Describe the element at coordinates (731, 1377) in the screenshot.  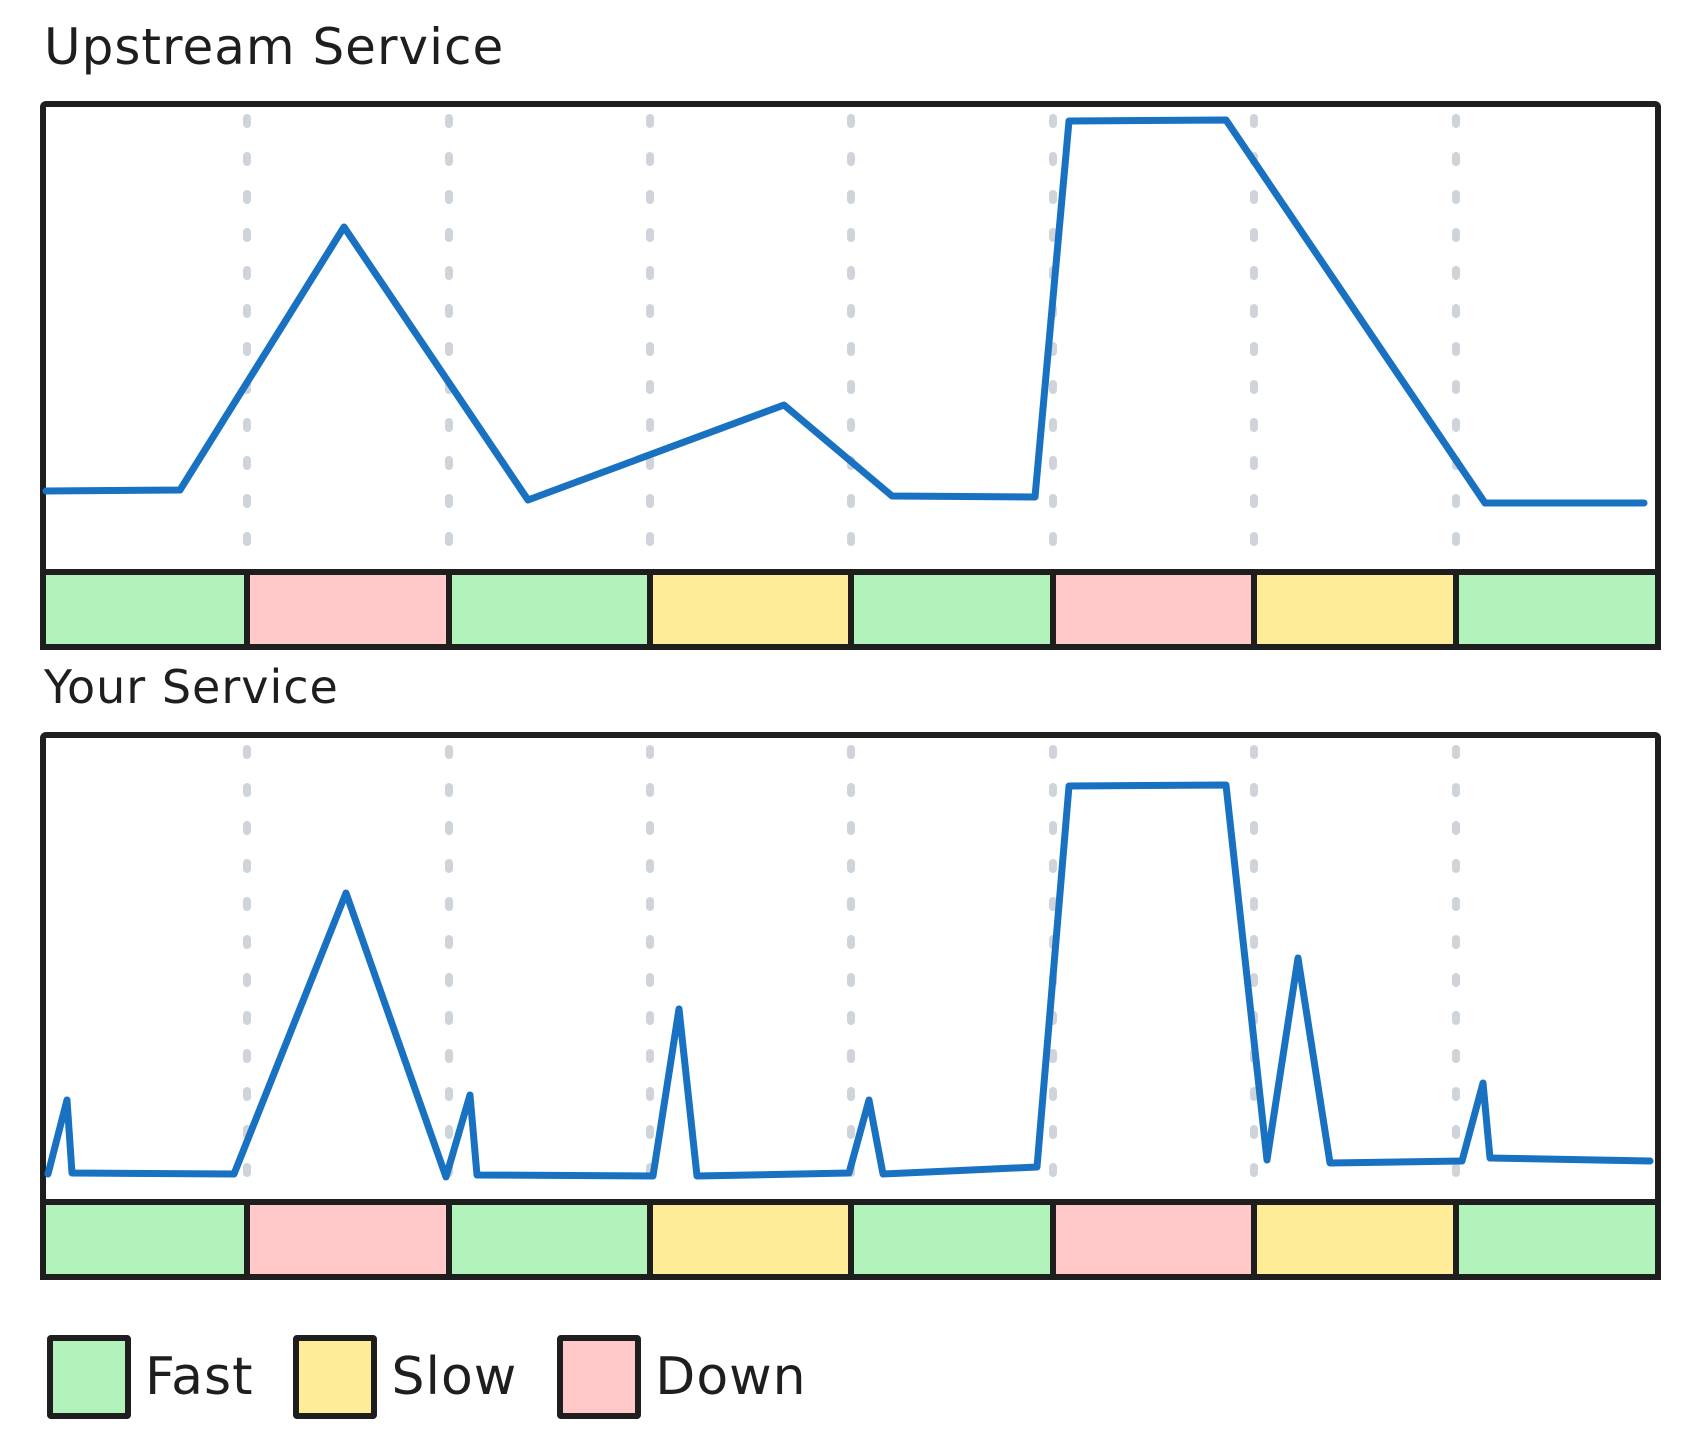
I see `legend-label-down: Down` at that location.